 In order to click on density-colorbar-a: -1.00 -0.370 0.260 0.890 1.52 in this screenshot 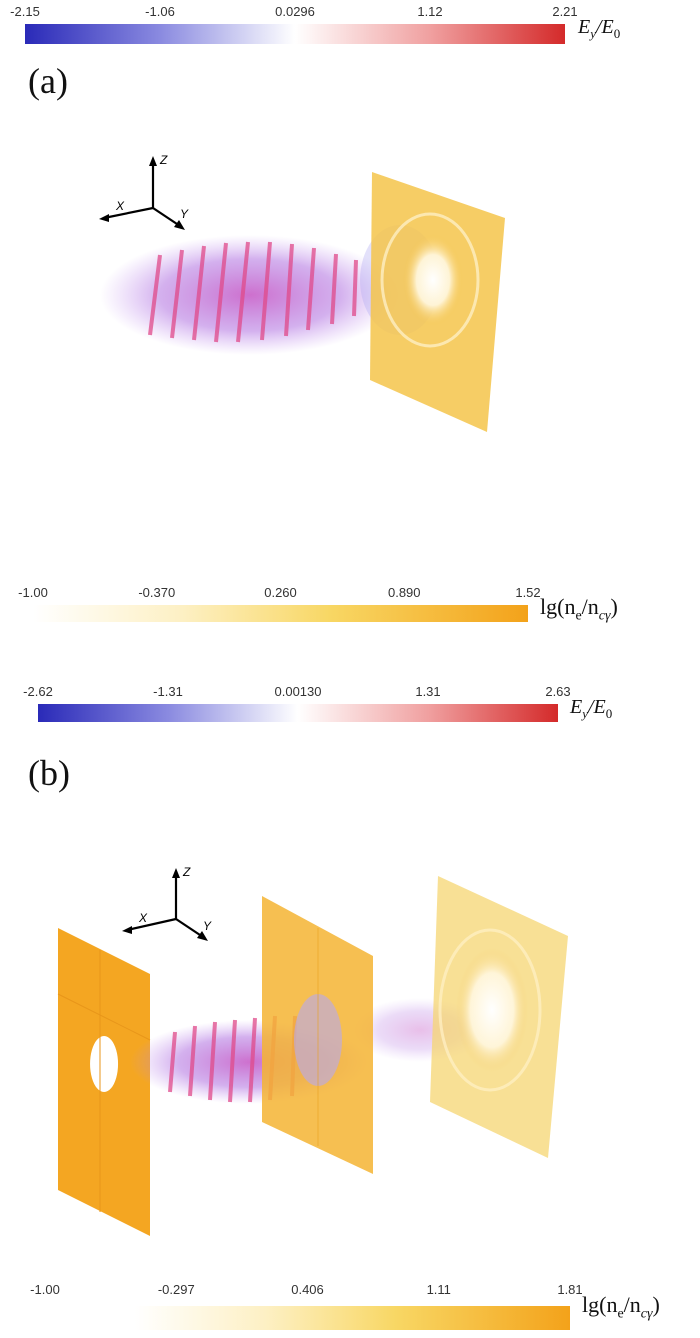, I will do `click(279, 603)`.